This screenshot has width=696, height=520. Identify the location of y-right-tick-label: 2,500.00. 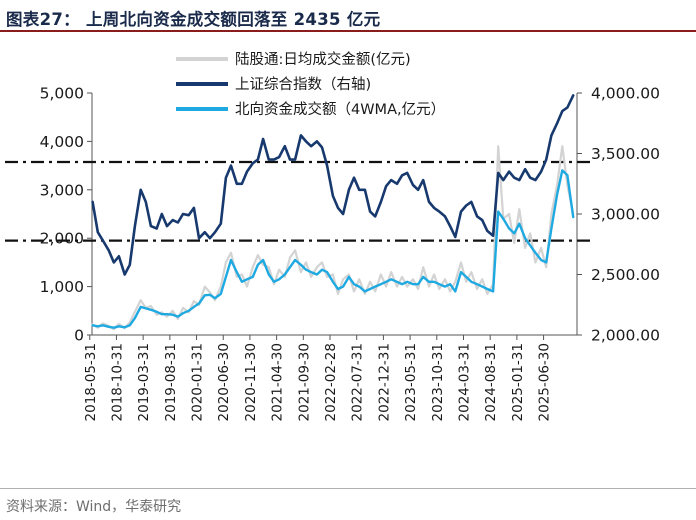
(625, 275).